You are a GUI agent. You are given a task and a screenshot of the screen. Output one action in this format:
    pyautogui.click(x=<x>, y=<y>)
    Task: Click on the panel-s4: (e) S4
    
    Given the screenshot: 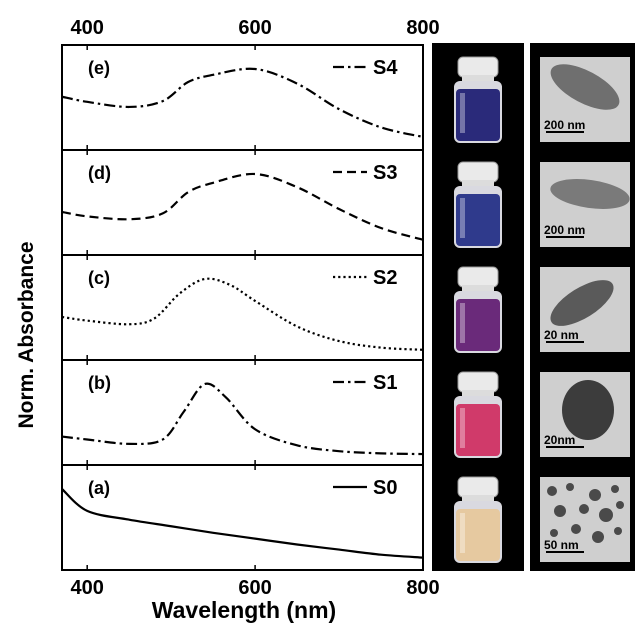 What is the action you would take?
    pyautogui.click(x=242, y=97)
    